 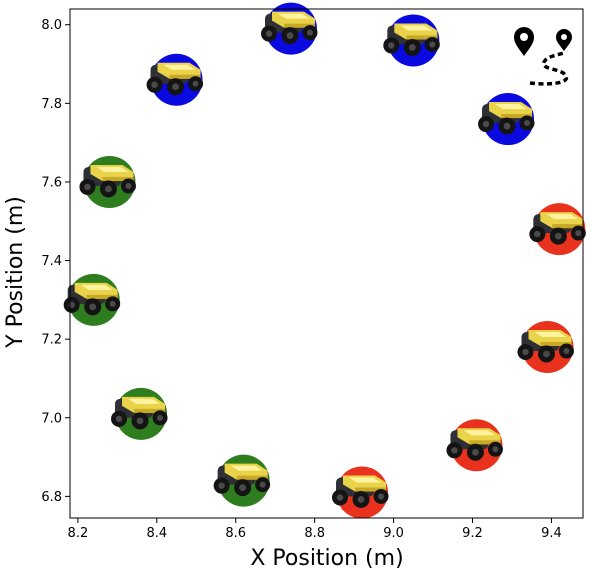 I want to click on y-tick-label: 7.4, so click(x=51, y=261).